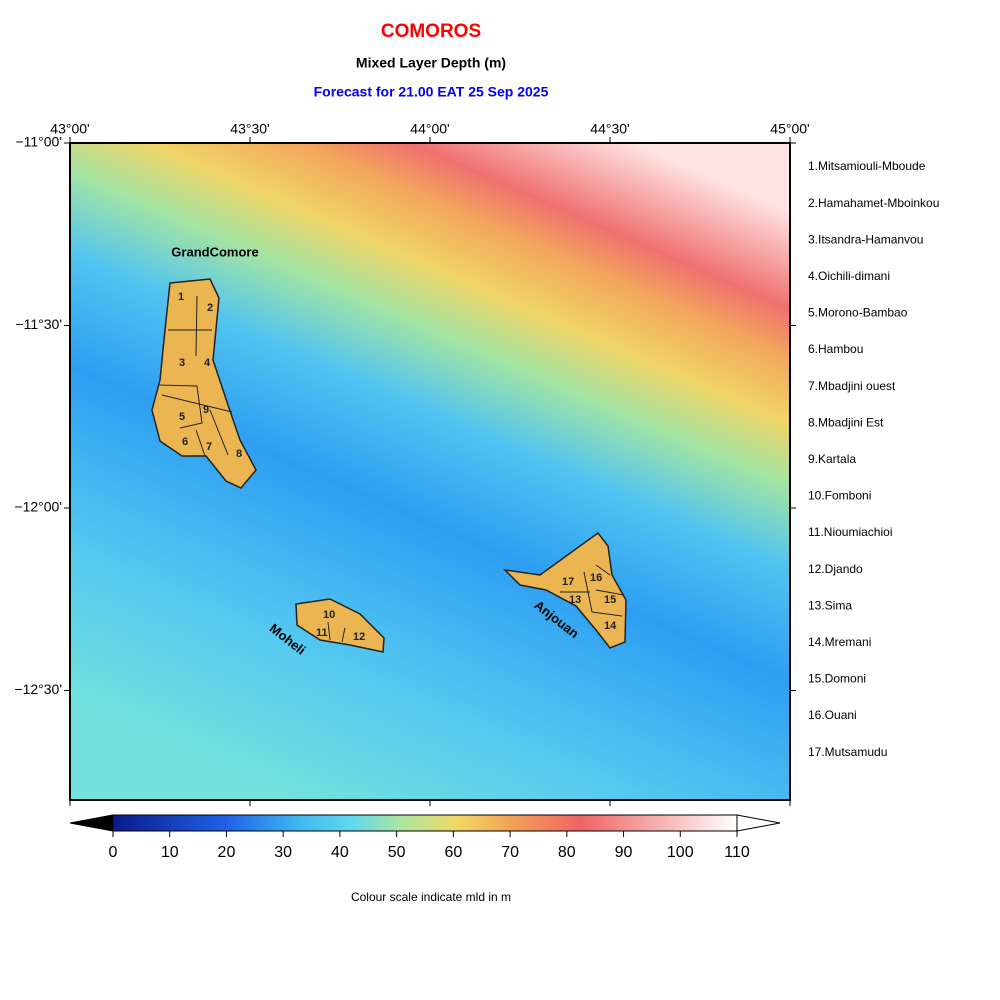 The width and height of the screenshot is (1000, 1000). Describe the element at coordinates (832, 459) in the screenshot. I see `legend-entry: 9.Kartala` at that location.